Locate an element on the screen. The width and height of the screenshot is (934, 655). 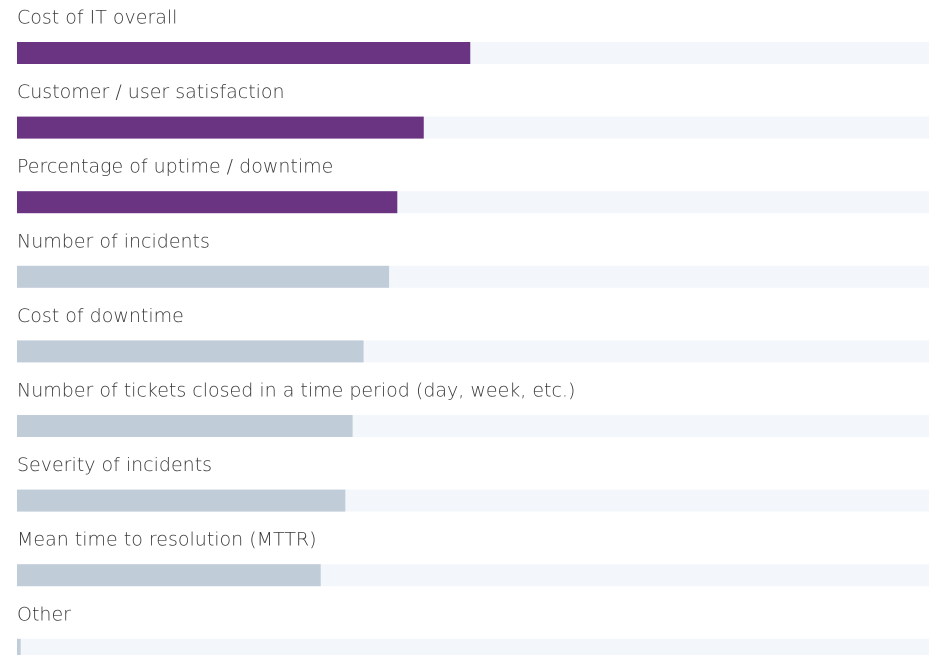
bar-label: Number of incidents is located at coordinates (113, 241).